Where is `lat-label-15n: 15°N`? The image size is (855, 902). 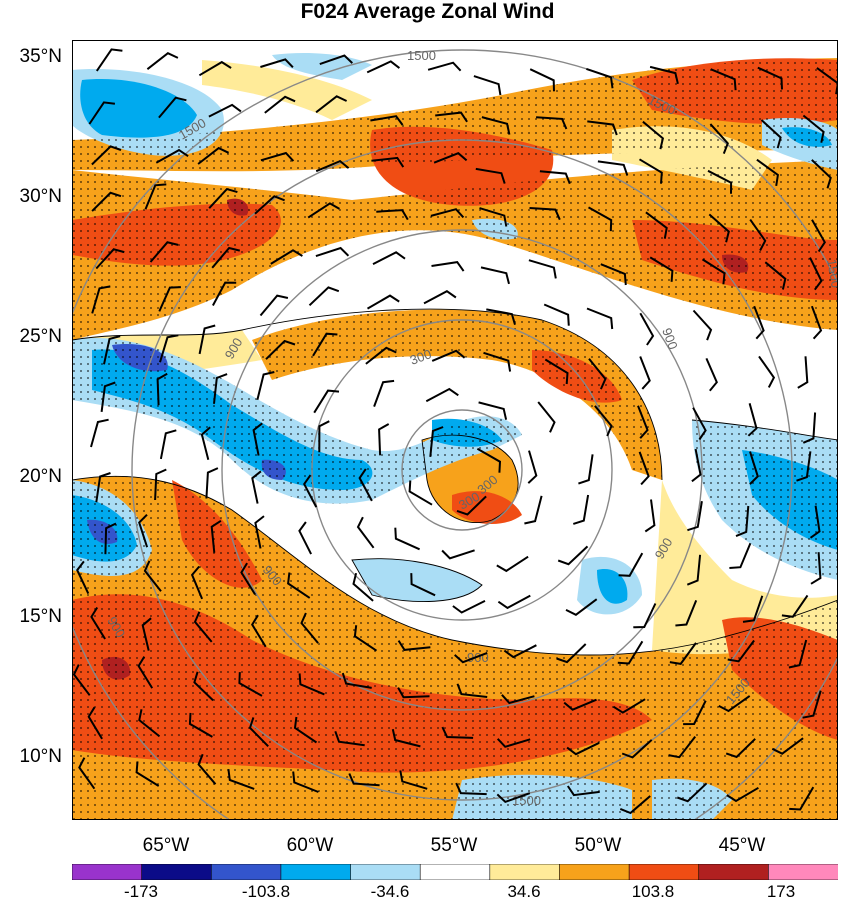 lat-label-15n: 15°N is located at coordinates (40, 616).